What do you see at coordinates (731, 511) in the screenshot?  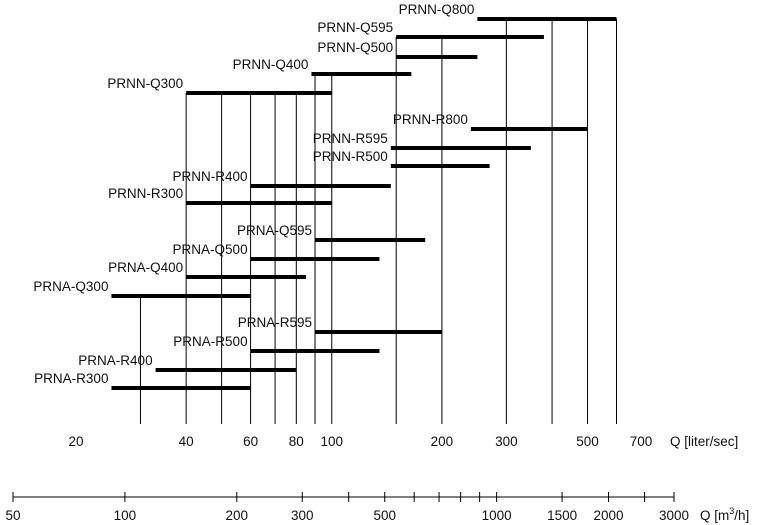 I see `x-axis-m3-label-sup: 3` at bounding box center [731, 511].